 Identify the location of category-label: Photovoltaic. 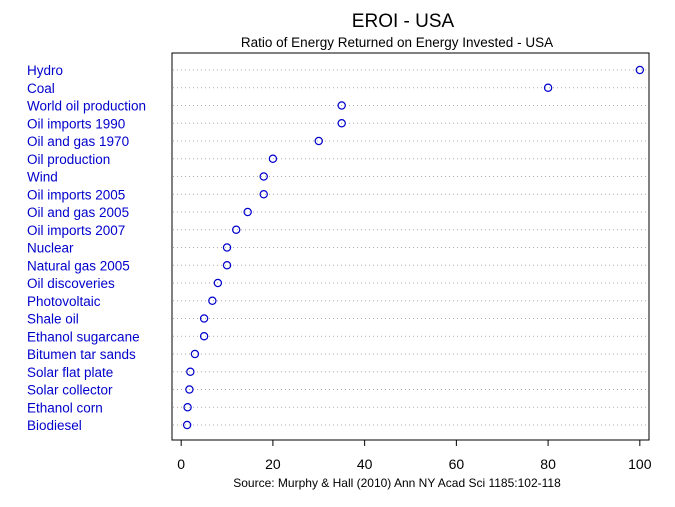
(64, 301).